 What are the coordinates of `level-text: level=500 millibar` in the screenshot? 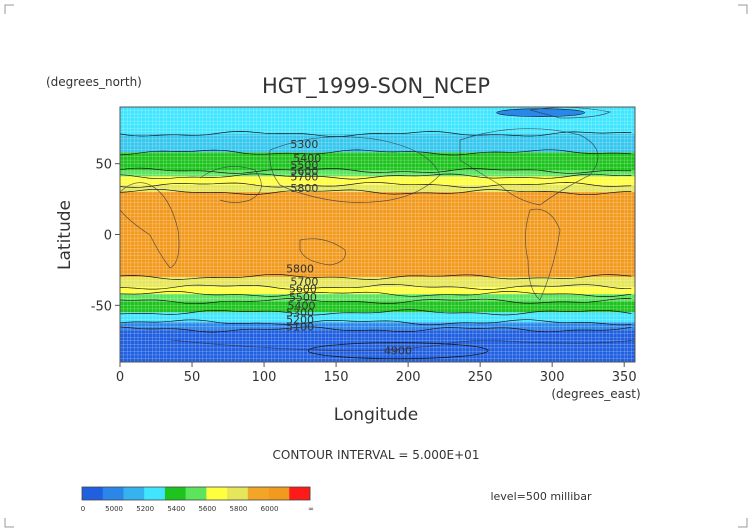 It's located at (541, 496).